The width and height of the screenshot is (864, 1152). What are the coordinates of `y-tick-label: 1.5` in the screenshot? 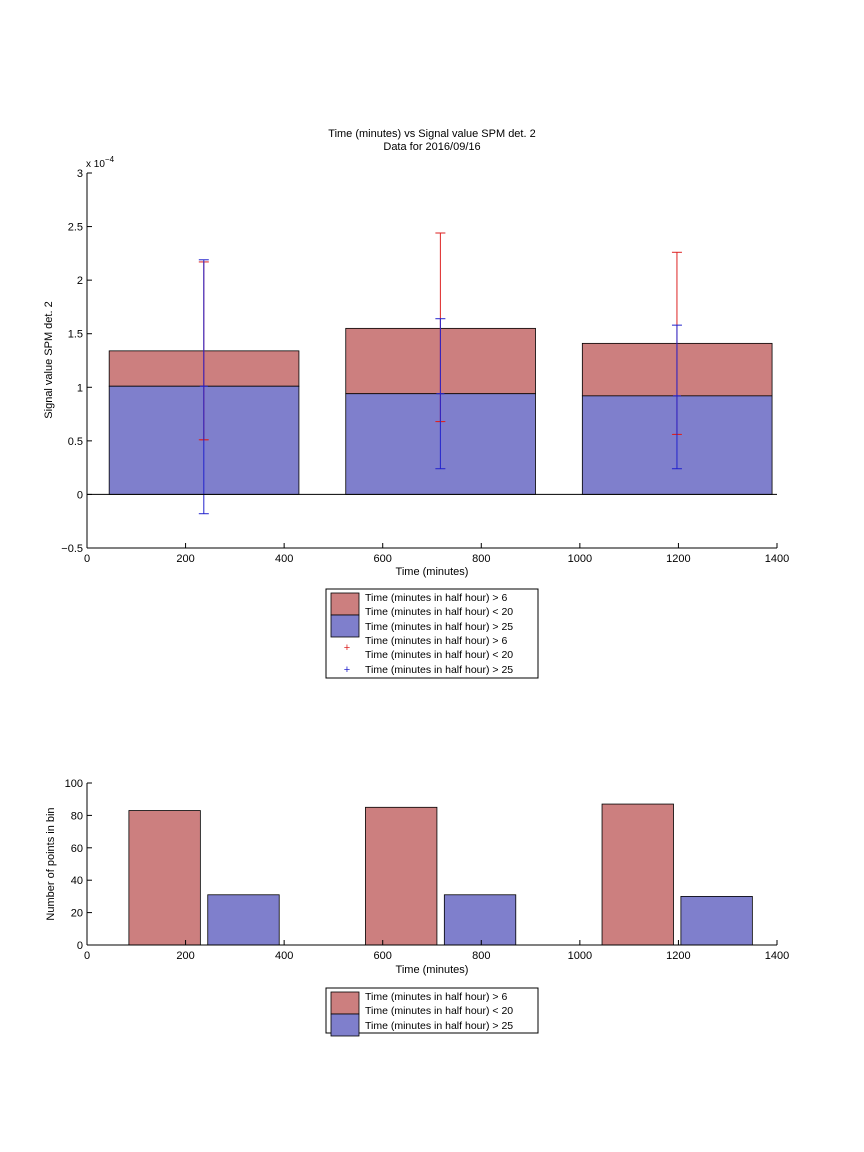 It's located at (75, 335).